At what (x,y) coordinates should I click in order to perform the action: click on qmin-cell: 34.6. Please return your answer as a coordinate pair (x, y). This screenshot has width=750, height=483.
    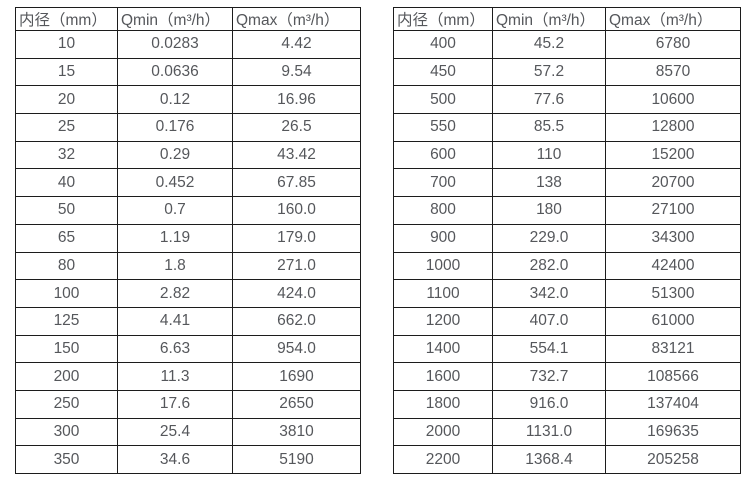
    Looking at the image, I should click on (175, 459).